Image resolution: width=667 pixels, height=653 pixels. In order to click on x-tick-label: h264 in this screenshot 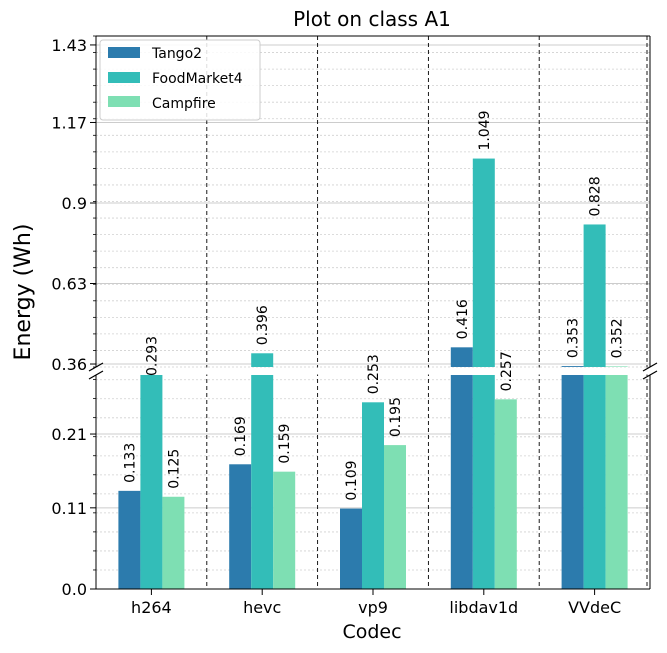, I will do `click(151, 607)`.